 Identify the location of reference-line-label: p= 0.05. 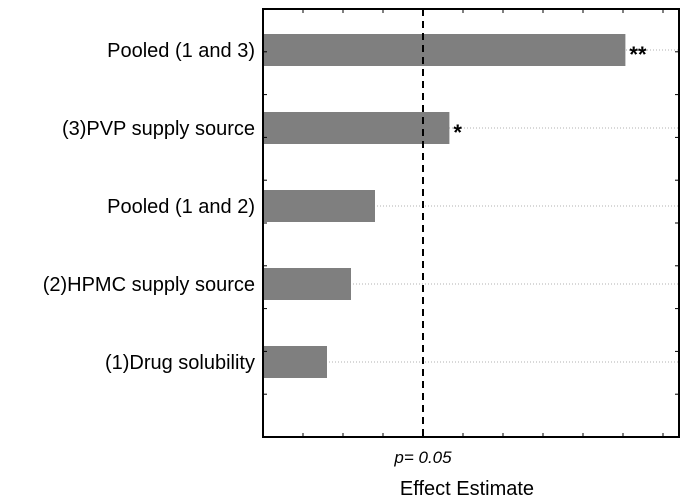
(422, 457).